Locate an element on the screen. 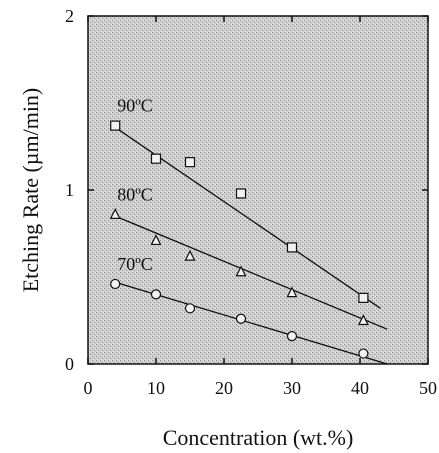 The image size is (439, 453). series-labels: 90ºC 80ºC 70ºC is located at coordinates (135, 185).